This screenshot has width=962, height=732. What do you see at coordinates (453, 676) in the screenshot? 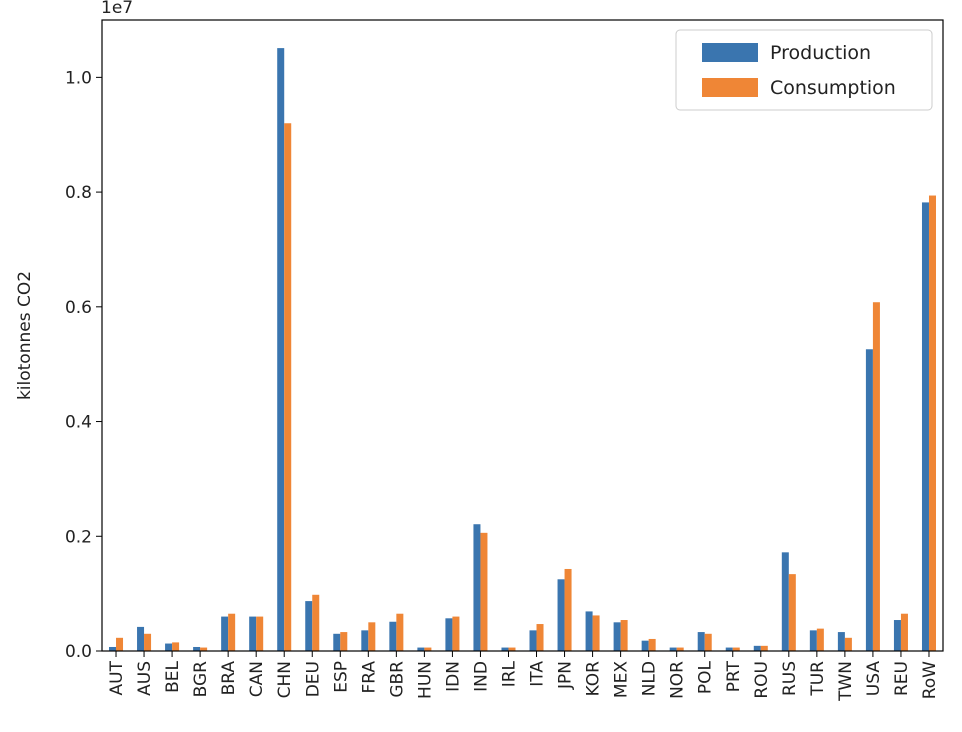
I see `x-tick-label: IDN` at bounding box center [453, 676].